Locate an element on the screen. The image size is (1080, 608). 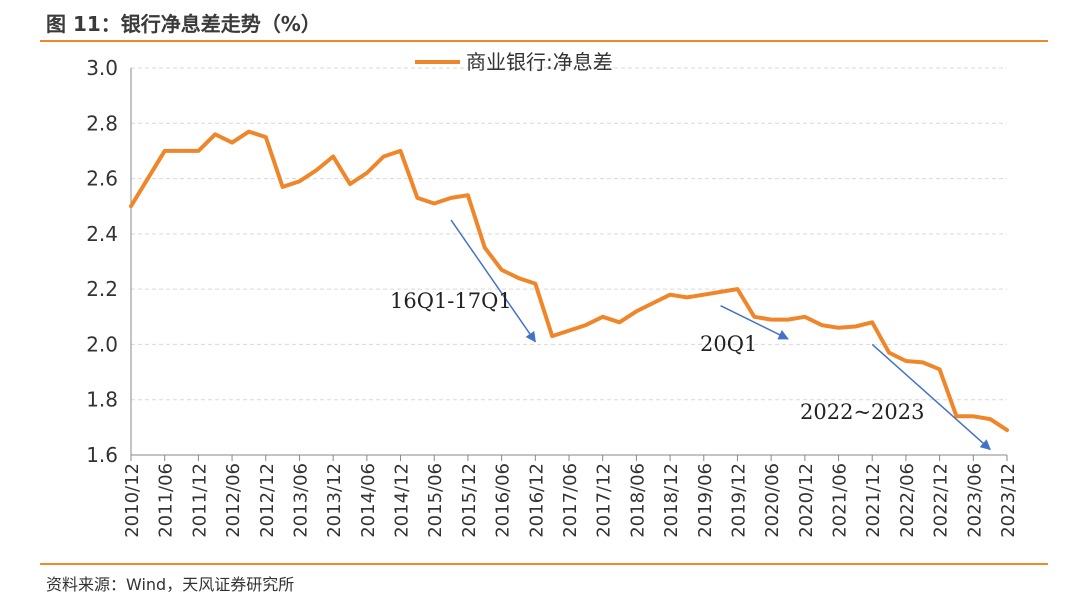
x-tick-label: 2014/06 is located at coordinates (368, 500).